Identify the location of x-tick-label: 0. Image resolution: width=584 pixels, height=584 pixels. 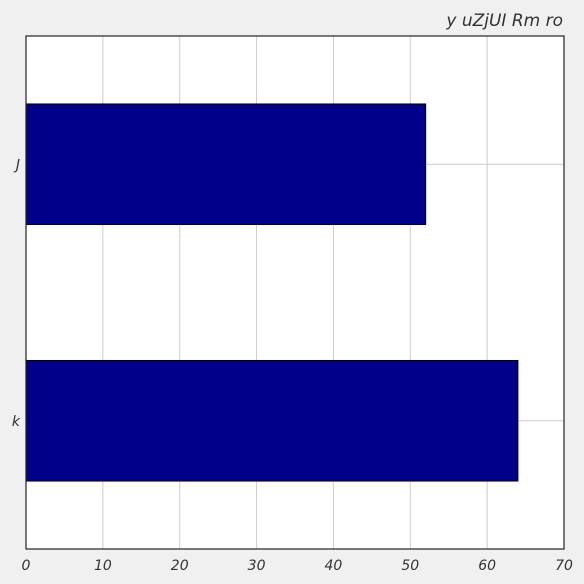
(26, 566).